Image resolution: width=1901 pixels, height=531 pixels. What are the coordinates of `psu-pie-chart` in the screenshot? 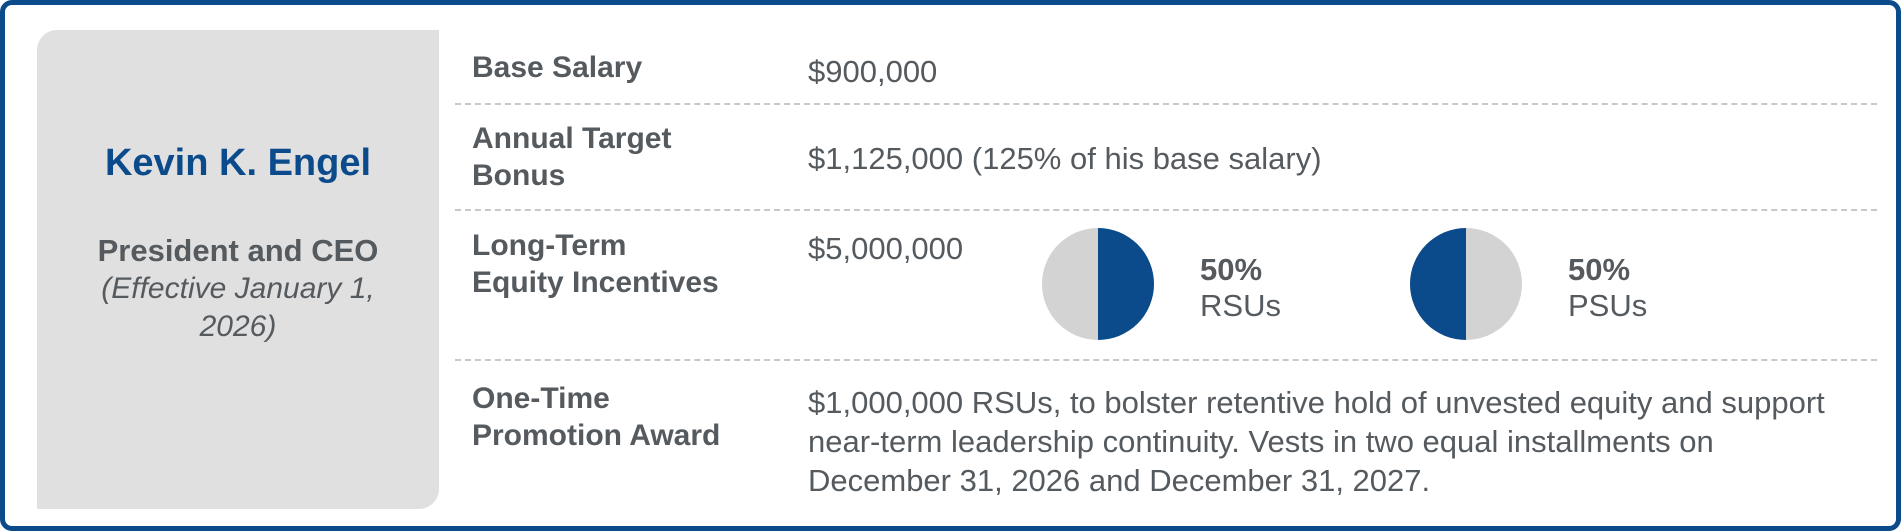 It's located at (1466, 284).